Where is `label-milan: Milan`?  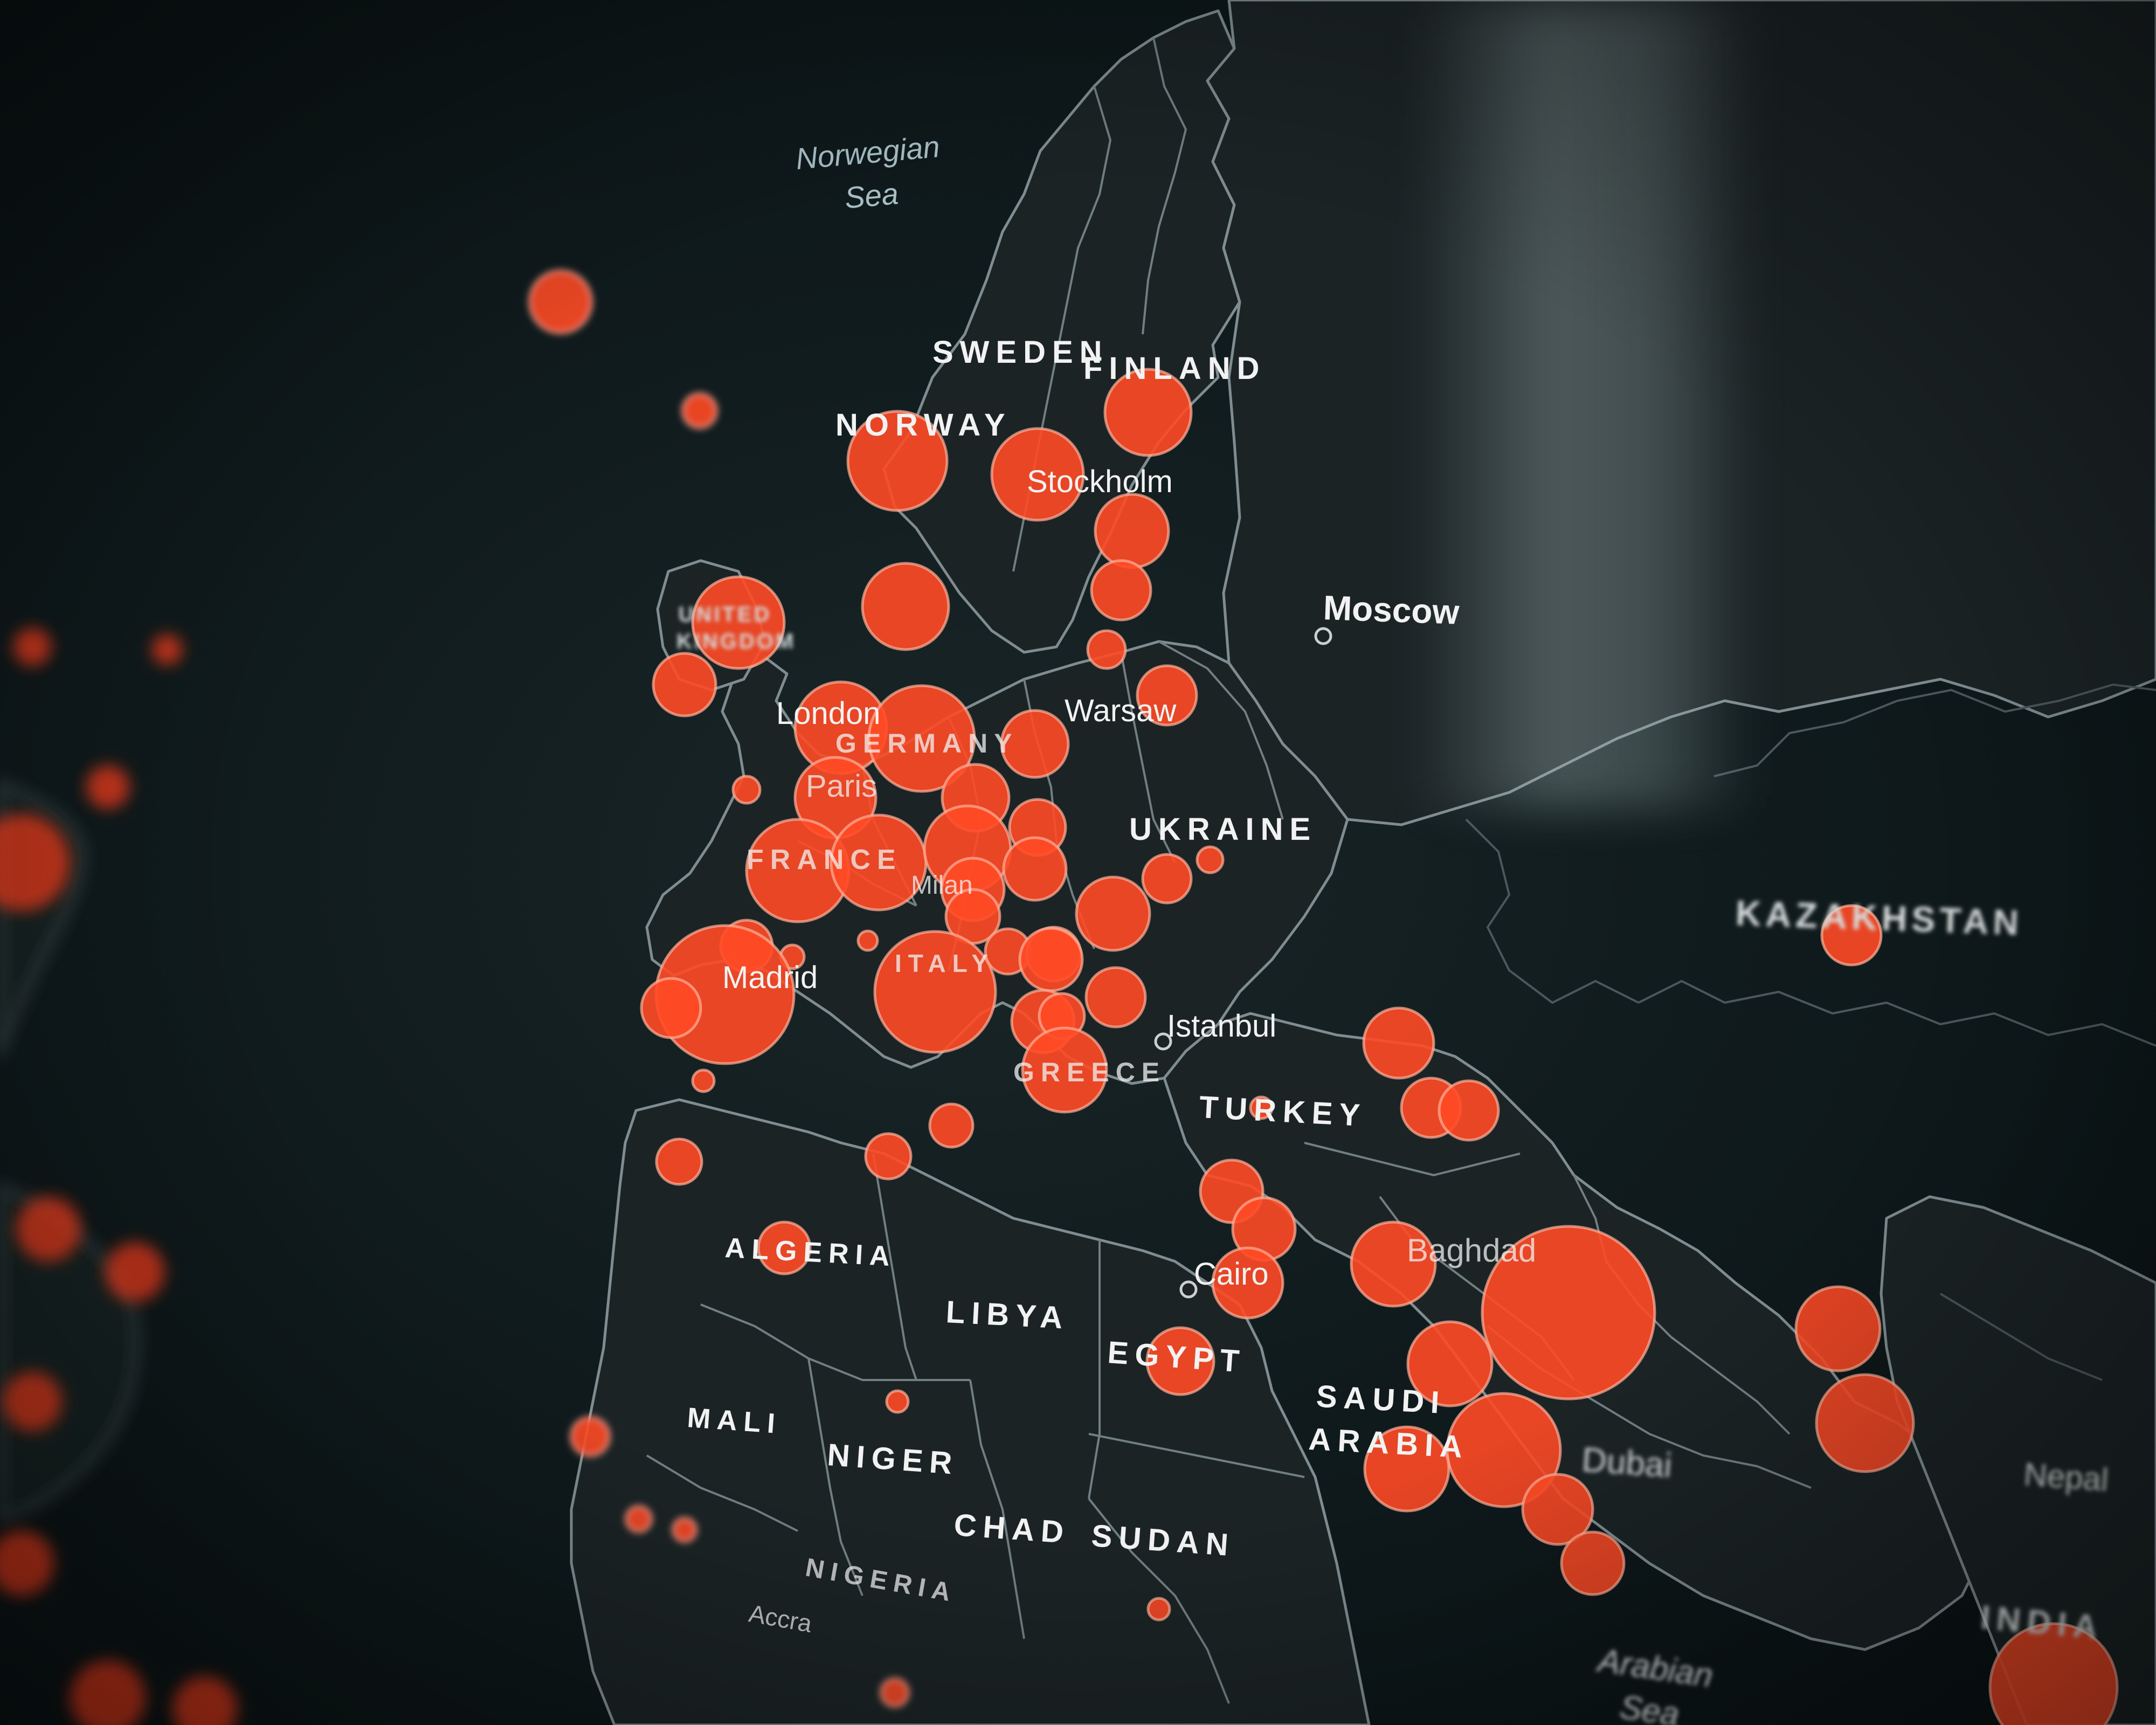
label-milan: Milan is located at coordinates (942, 885).